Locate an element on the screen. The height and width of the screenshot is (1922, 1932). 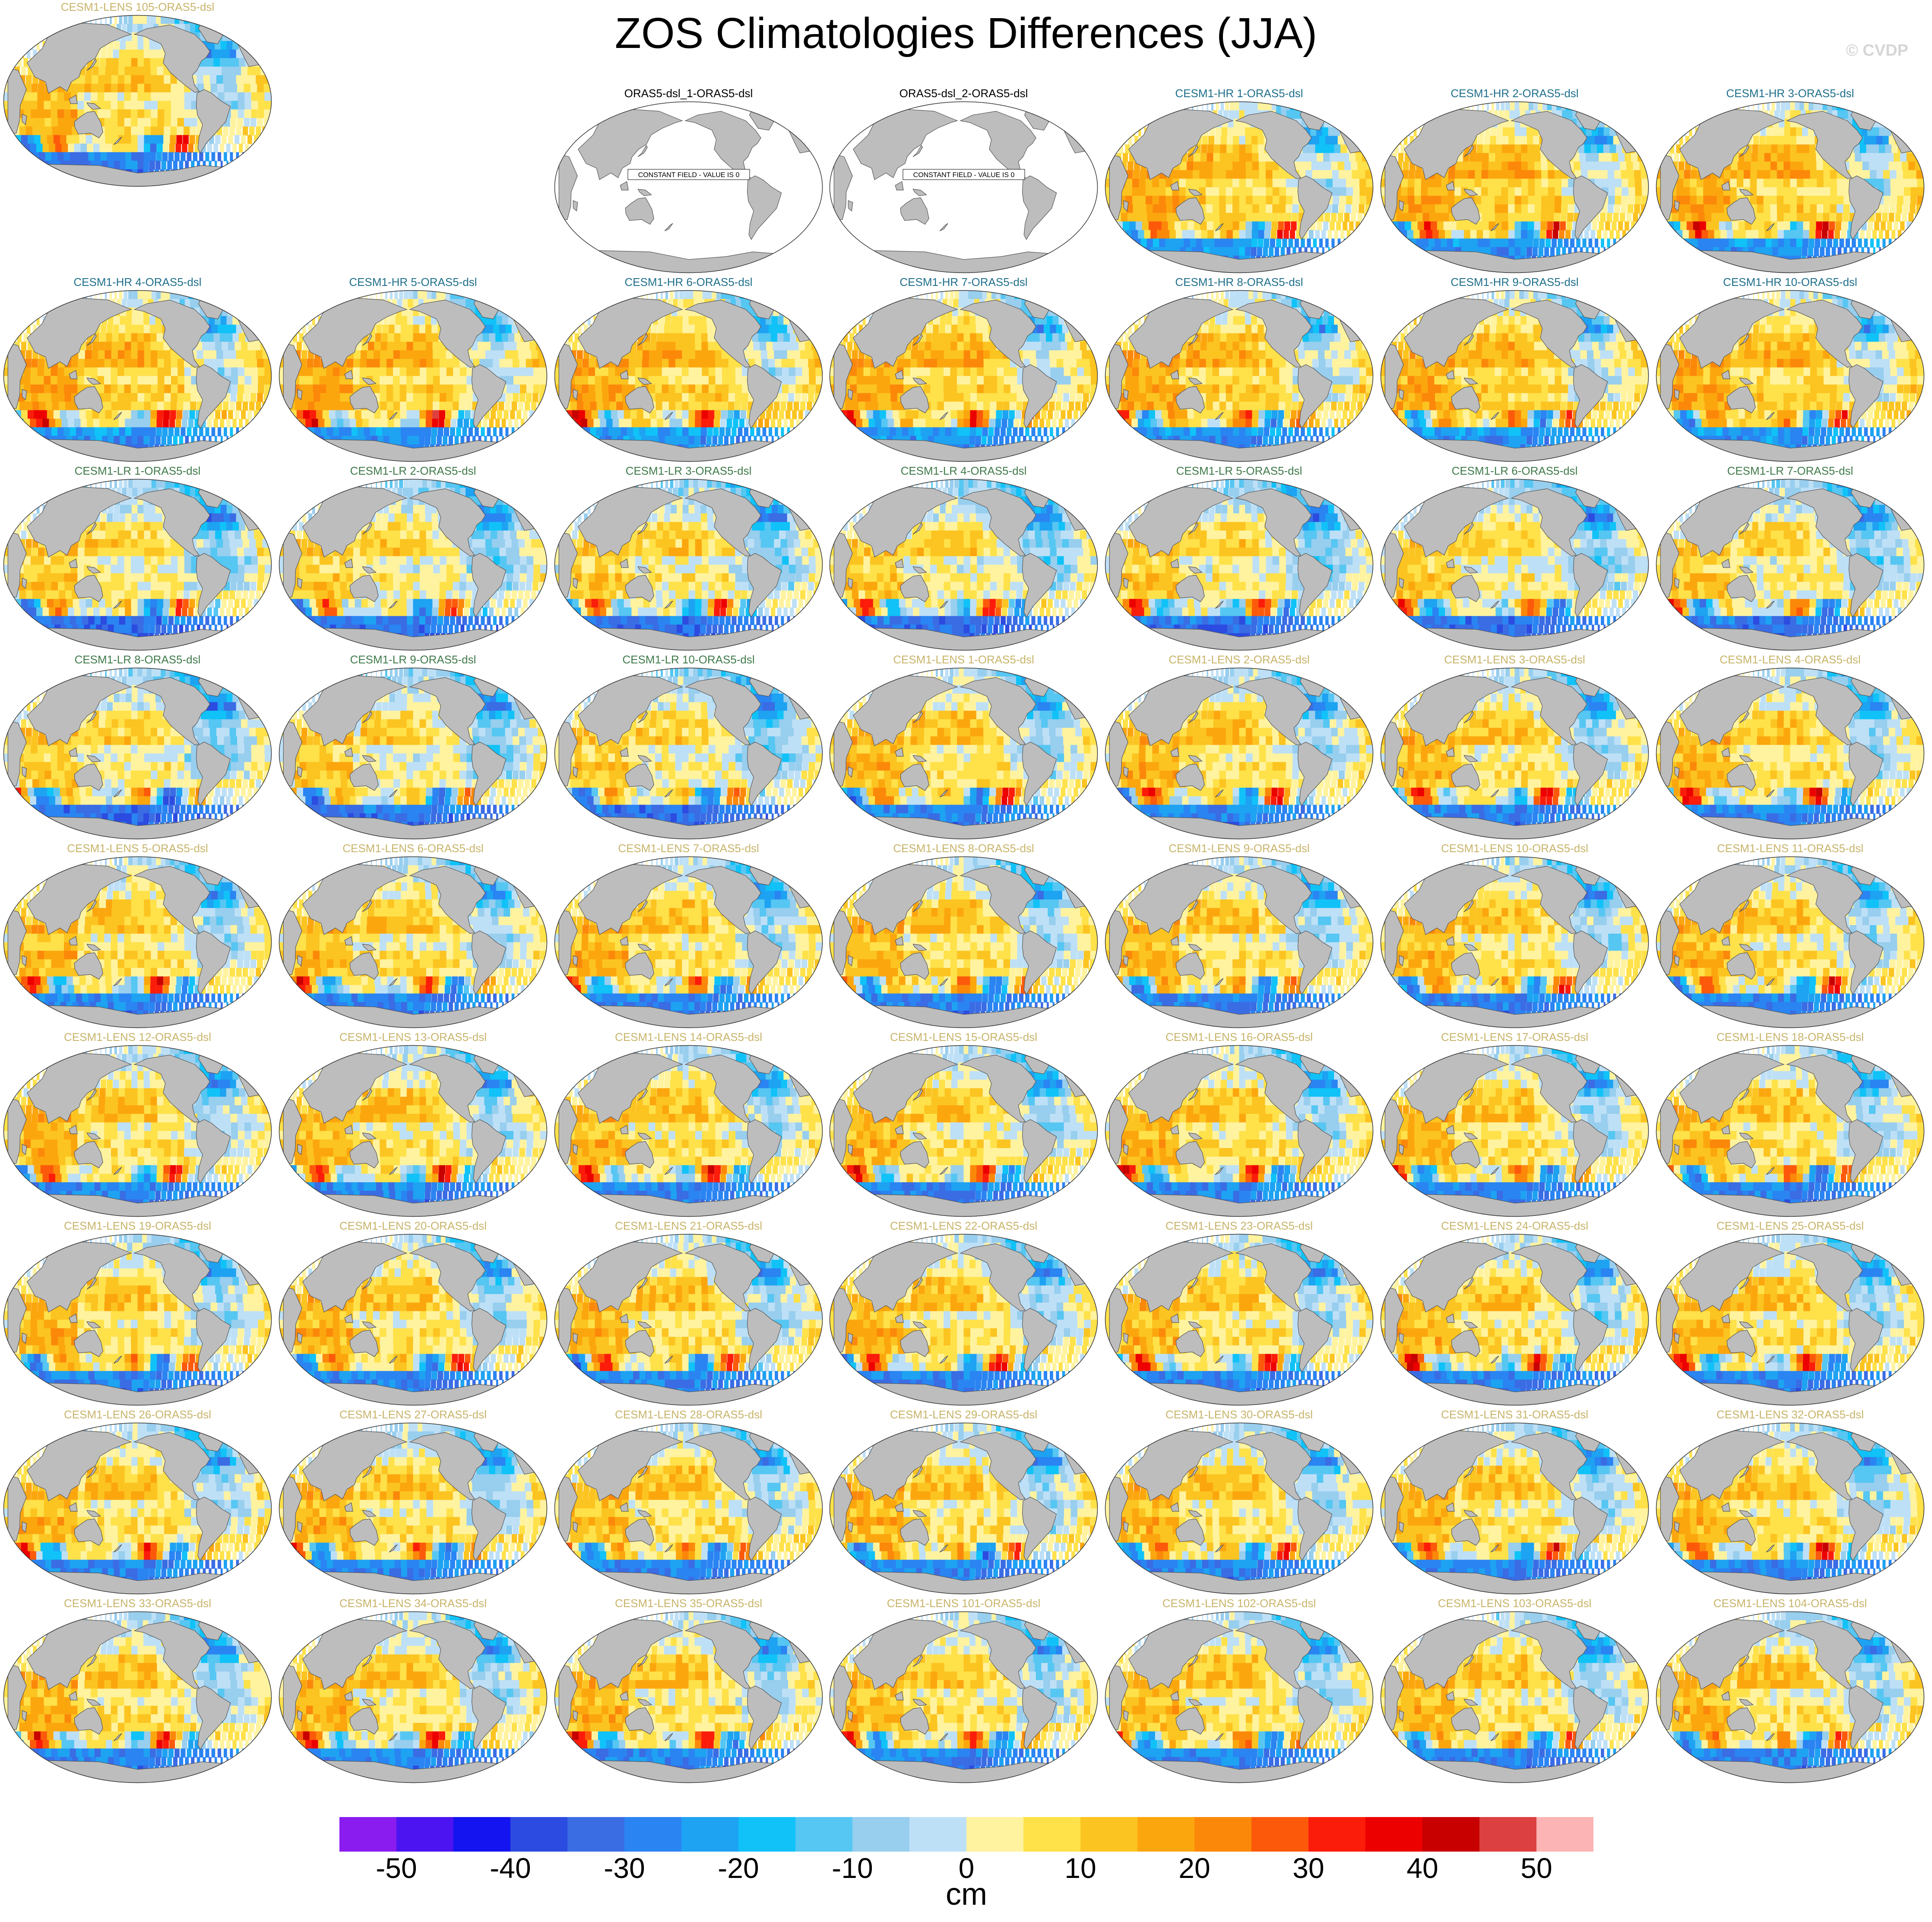
map-panel: CESM1-LENS 5-ORAS5-dsl is located at coordinates (138, 935).